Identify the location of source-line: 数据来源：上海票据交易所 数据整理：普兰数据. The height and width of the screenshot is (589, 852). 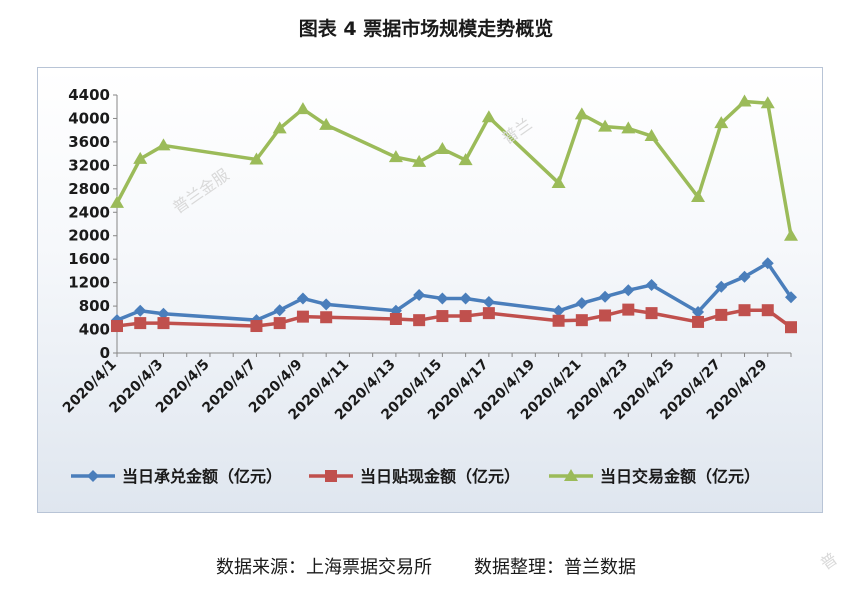
(426, 566).